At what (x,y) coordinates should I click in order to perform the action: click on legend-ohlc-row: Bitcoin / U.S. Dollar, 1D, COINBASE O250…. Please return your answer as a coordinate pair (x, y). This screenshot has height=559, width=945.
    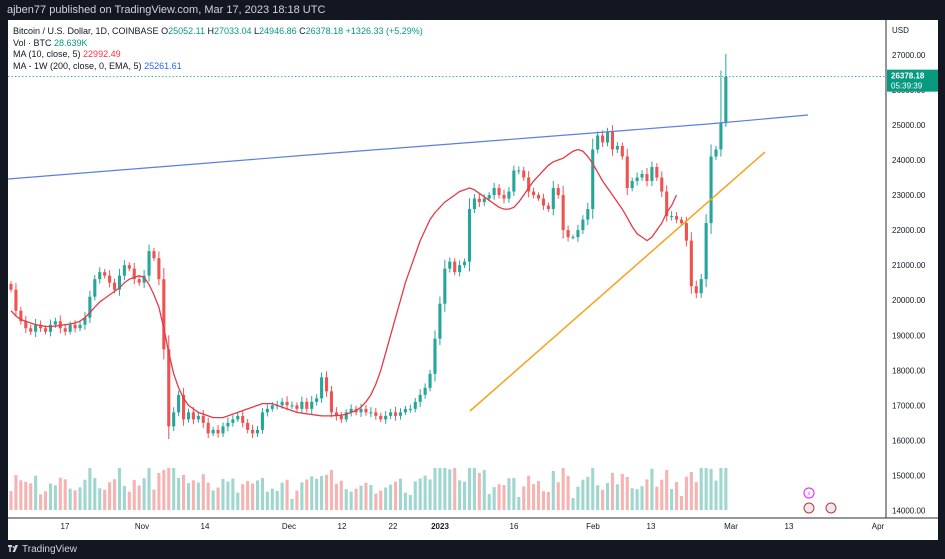
    Looking at the image, I should click on (218, 32).